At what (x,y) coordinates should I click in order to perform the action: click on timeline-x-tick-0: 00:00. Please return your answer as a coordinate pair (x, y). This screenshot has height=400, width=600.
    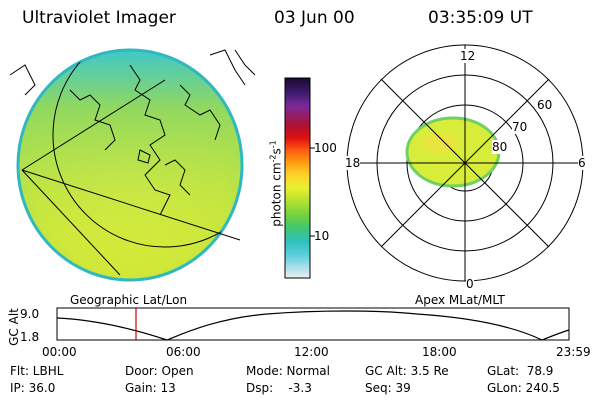
    Looking at the image, I should click on (59, 352).